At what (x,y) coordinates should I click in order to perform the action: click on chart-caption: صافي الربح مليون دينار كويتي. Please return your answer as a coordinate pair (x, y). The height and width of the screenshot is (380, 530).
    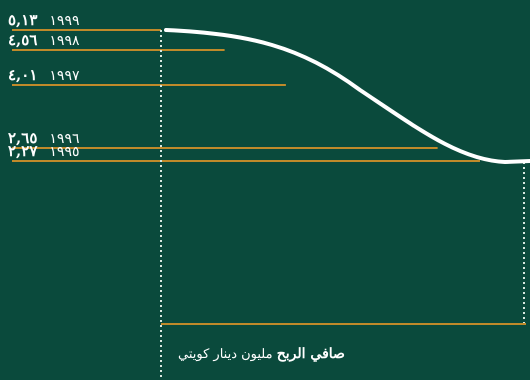
    Looking at the image, I should click on (261, 354).